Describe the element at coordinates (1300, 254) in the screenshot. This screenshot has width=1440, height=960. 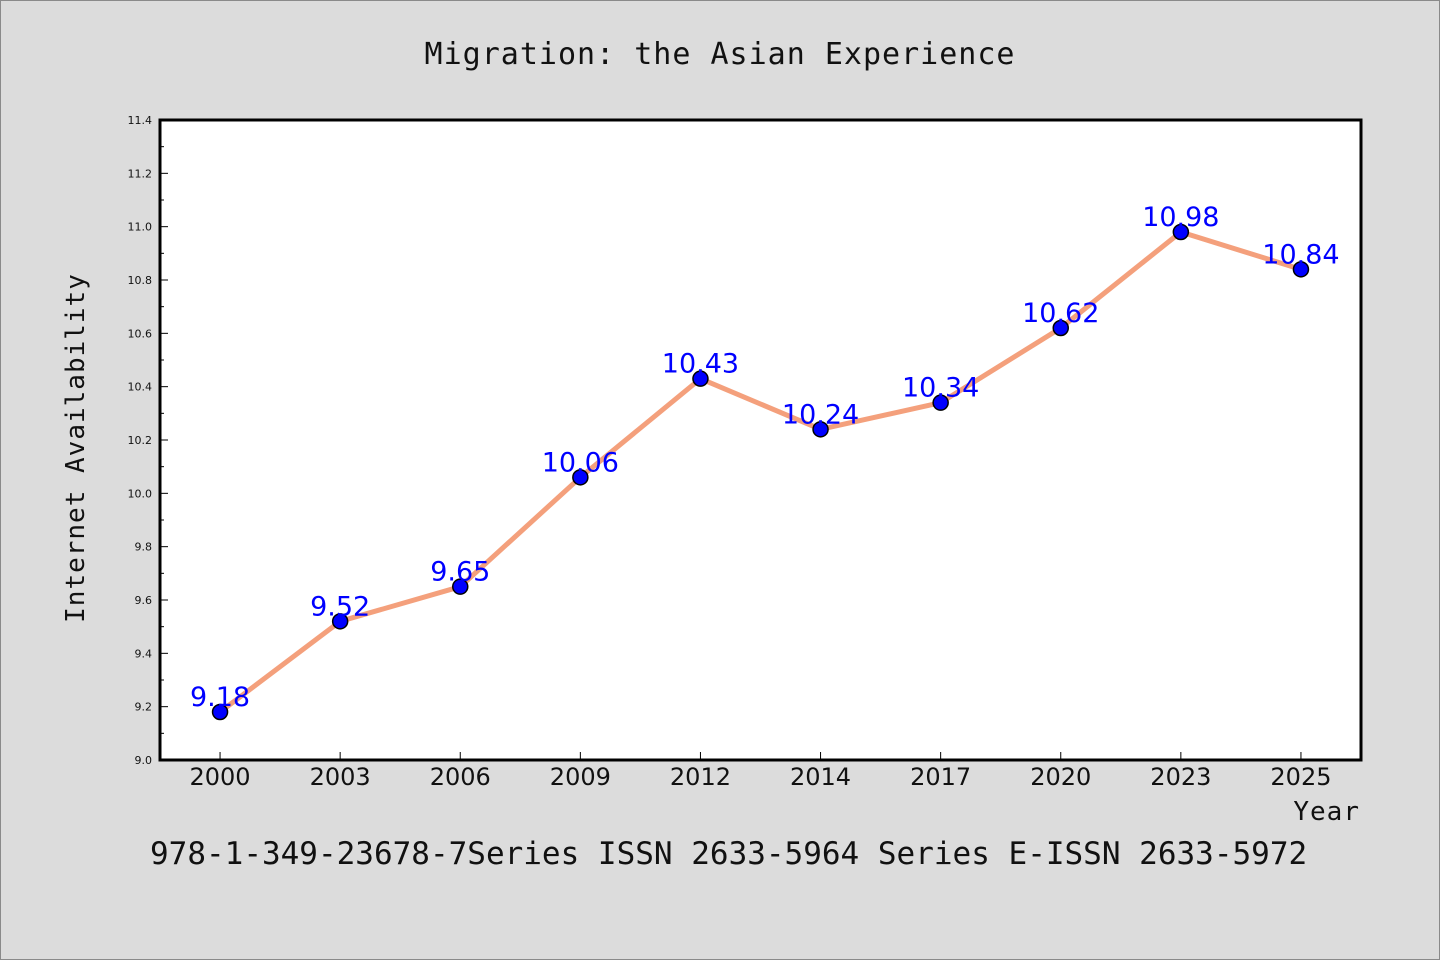
I see `data-label: 10.84` at that location.